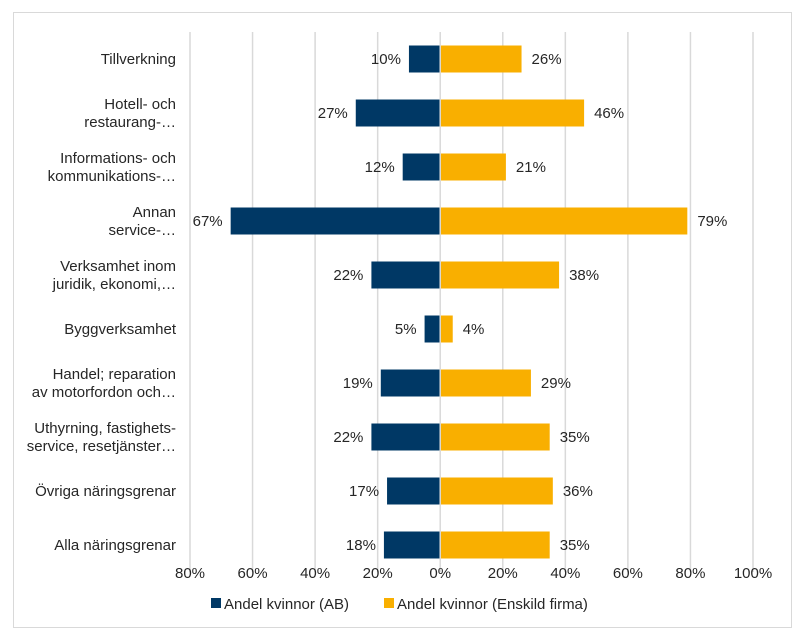 This screenshot has height=635, width=800. What do you see at coordinates (361, 545) in the screenshot?
I see `data-label-ab: 18%` at bounding box center [361, 545].